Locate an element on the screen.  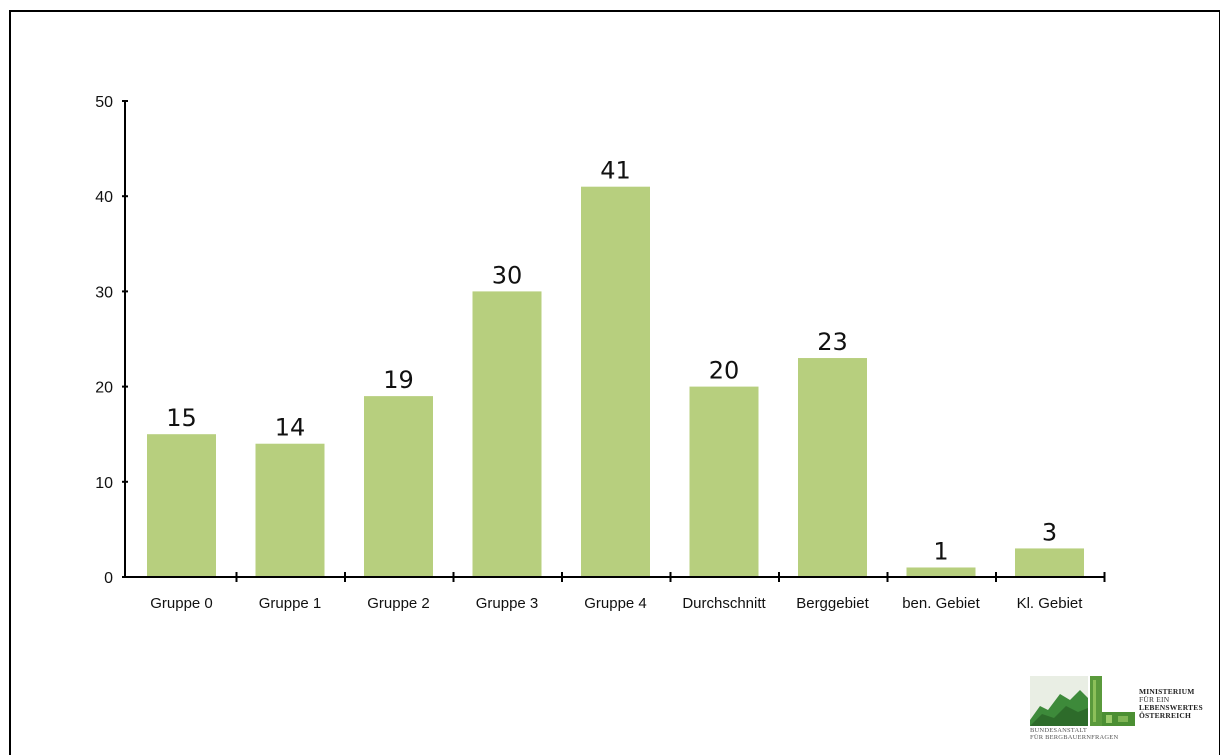
category-label: ben. Gebiet is located at coordinates (941, 603).